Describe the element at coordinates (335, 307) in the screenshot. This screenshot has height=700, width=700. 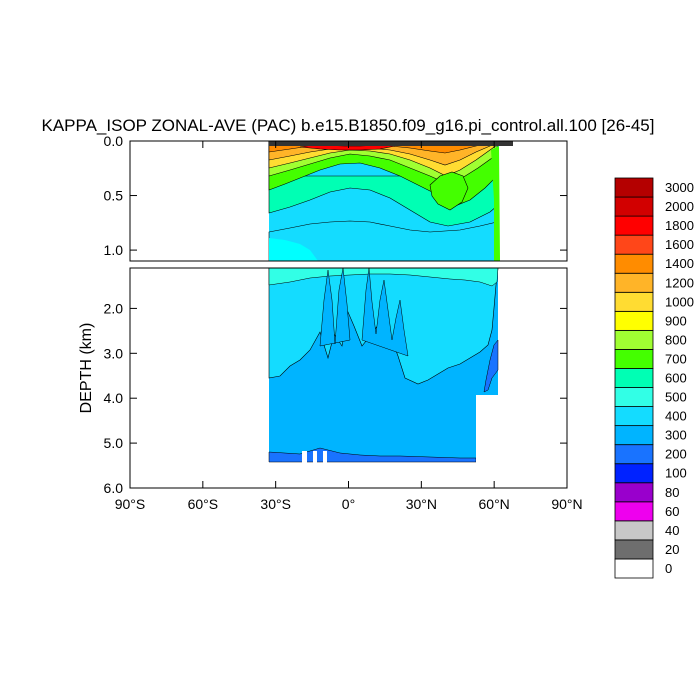
I see `lower-spike-left` at that location.